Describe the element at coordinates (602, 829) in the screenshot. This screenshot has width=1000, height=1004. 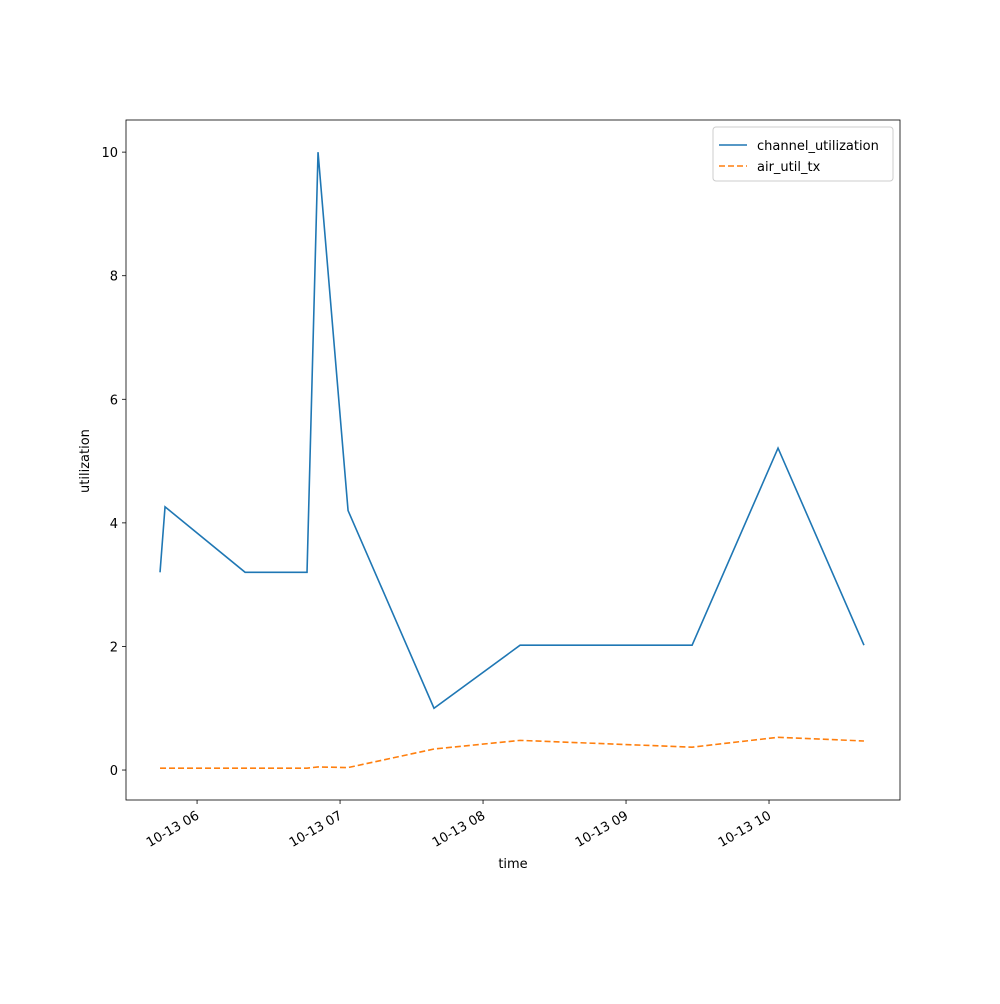
I see `x-tick-label: 10-13 09` at that location.